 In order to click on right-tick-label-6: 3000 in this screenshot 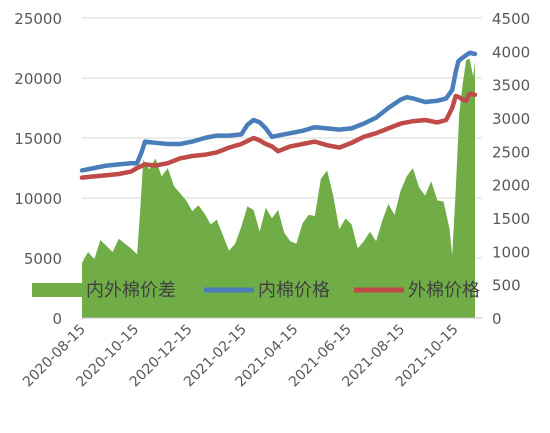, I will do `click(511, 119)`.